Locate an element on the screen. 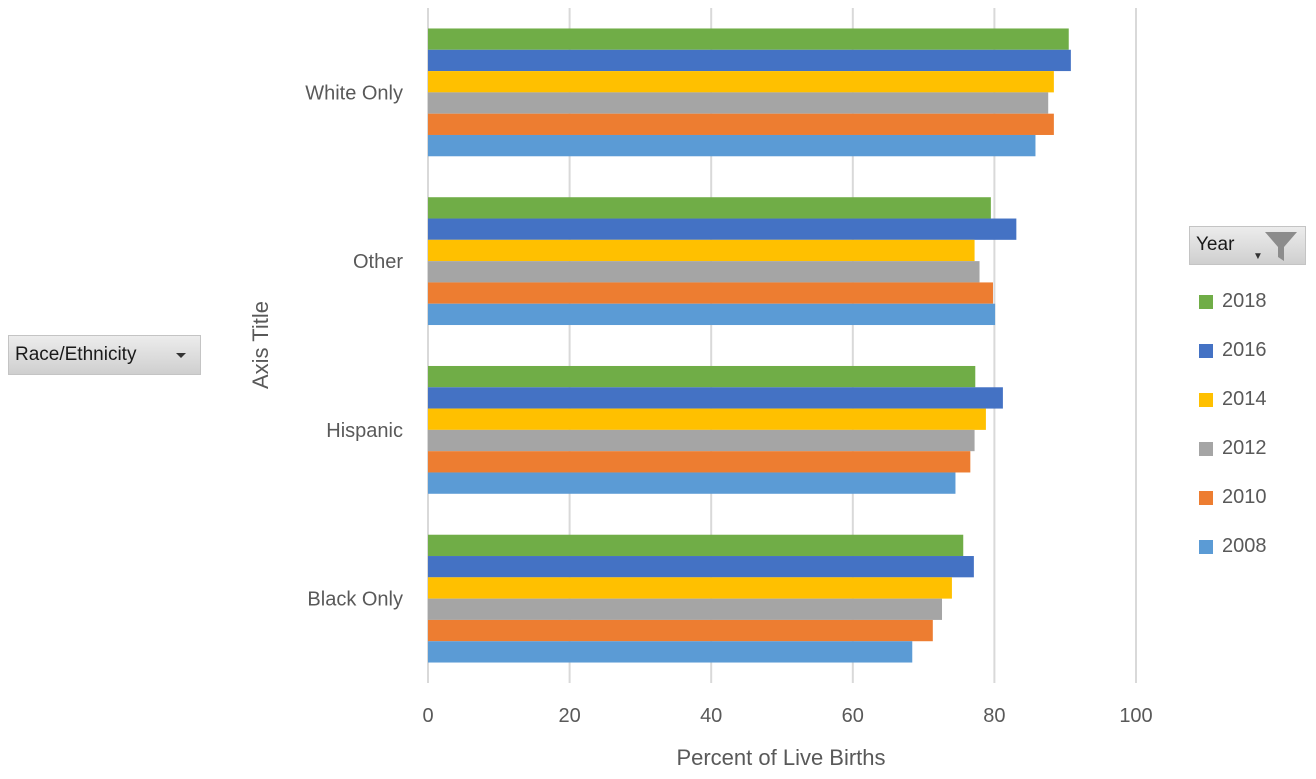  bar-2008-white-only is located at coordinates (732, 145).